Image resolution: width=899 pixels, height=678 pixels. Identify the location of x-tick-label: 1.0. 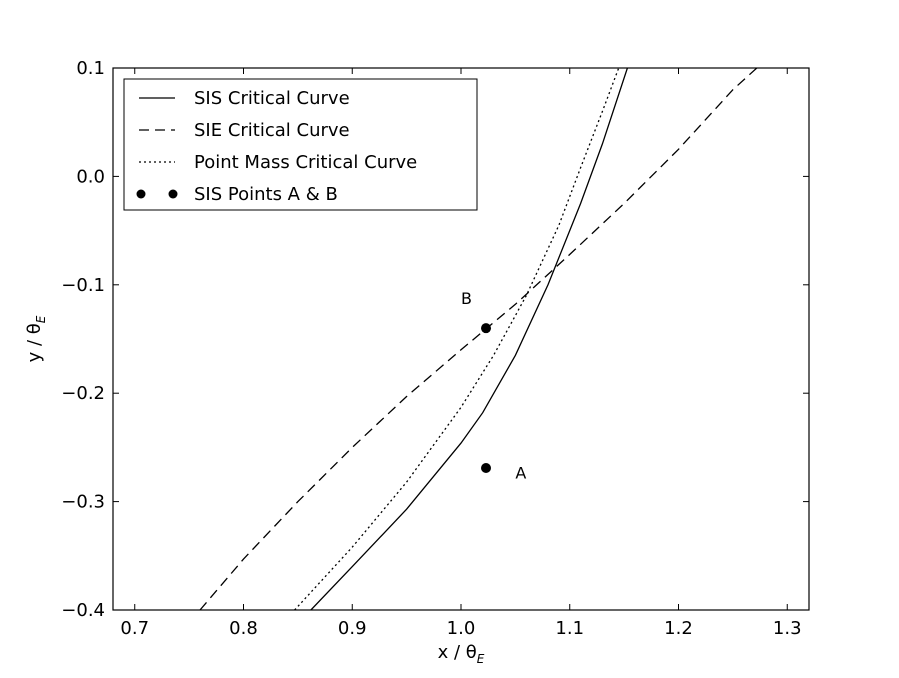
(461, 628).